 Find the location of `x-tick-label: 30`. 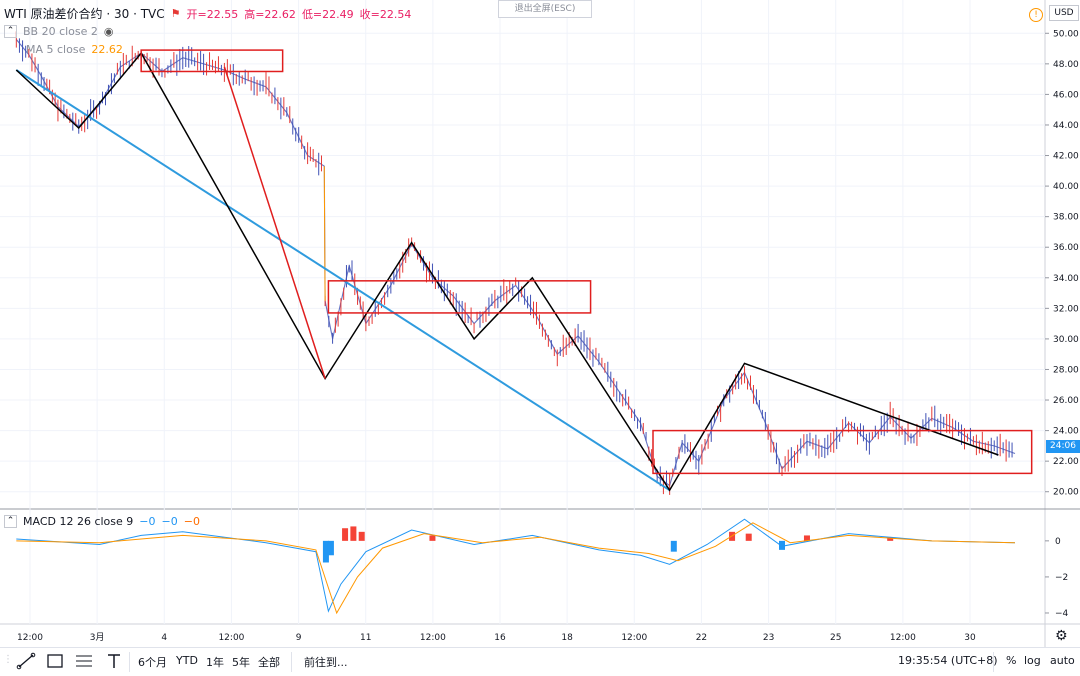

x-tick-label: 30 is located at coordinates (970, 638).